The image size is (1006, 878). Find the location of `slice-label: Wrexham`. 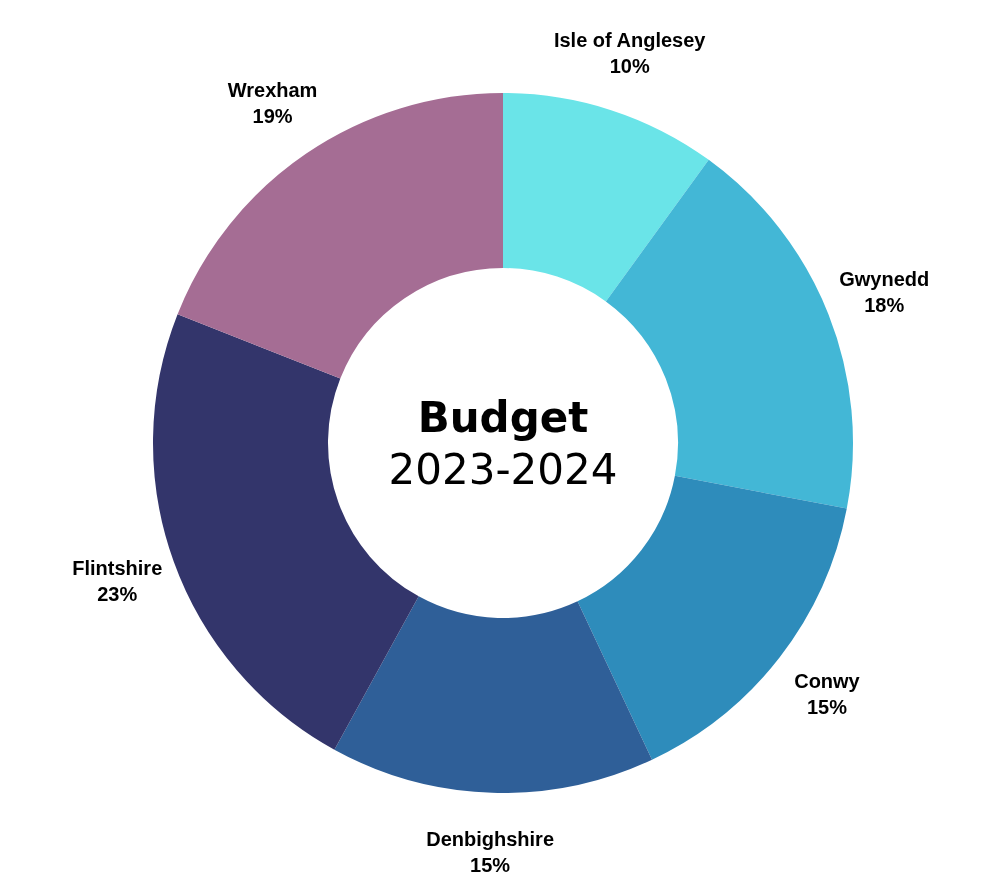

slice-label: Wrexham is located at coordinates (272, 90).